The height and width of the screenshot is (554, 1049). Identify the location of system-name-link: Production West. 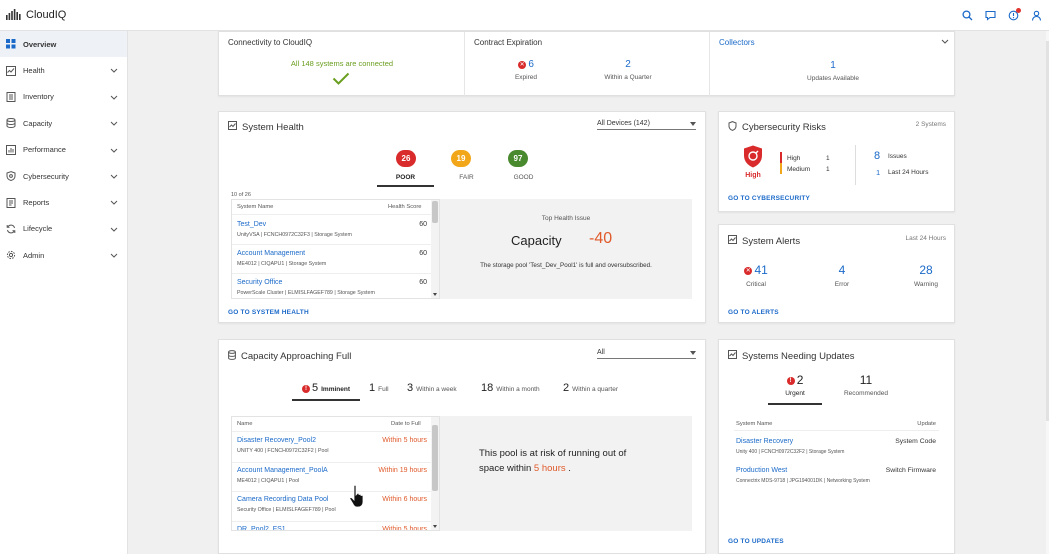
(762, 470).